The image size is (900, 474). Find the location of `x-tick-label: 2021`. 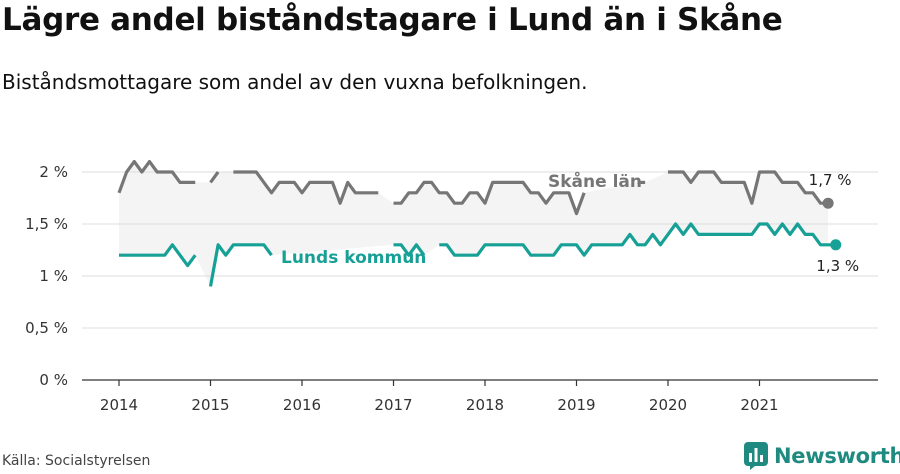

x-tick-label: 2021 is located at coordinates (759, 405).